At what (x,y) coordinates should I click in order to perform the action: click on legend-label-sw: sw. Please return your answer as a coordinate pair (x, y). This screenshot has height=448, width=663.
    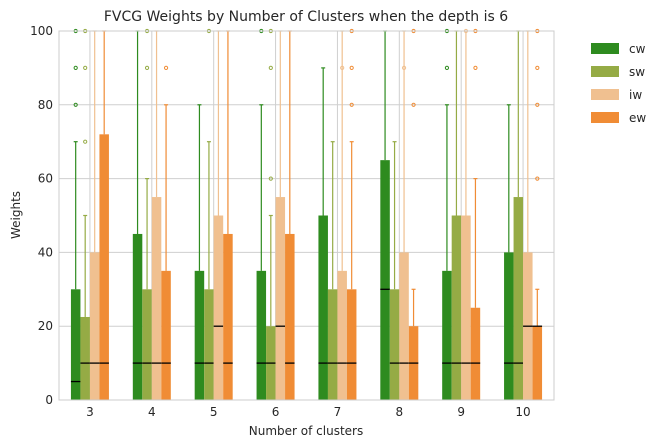
    Looking at the image, I should click on (637, 72).